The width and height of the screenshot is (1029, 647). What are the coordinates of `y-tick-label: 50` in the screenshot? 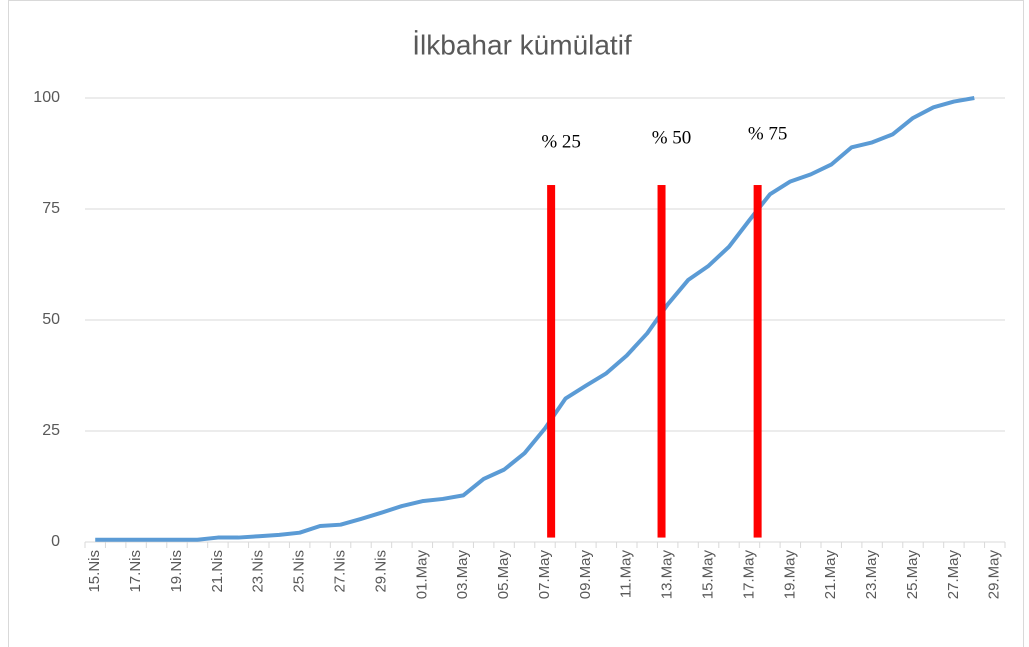 It's located at (51, 319).